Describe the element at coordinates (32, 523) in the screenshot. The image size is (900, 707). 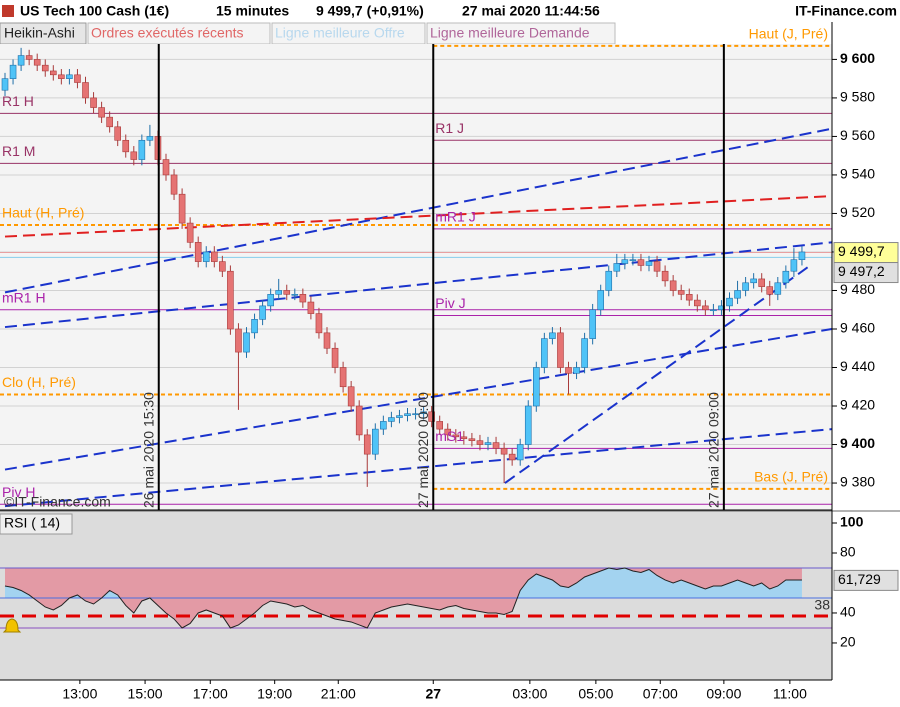
I see `rsi-title: RSI ( 14)` at that location.